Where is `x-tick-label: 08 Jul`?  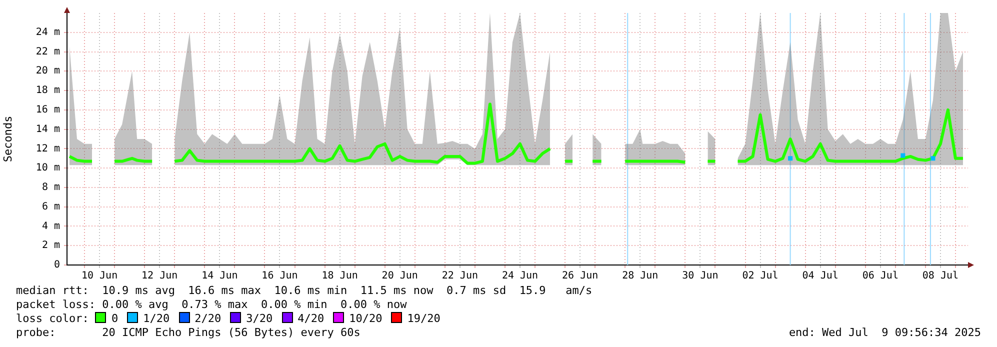
x-tick-label: 08 Jul is located at coordinates (940, 276).